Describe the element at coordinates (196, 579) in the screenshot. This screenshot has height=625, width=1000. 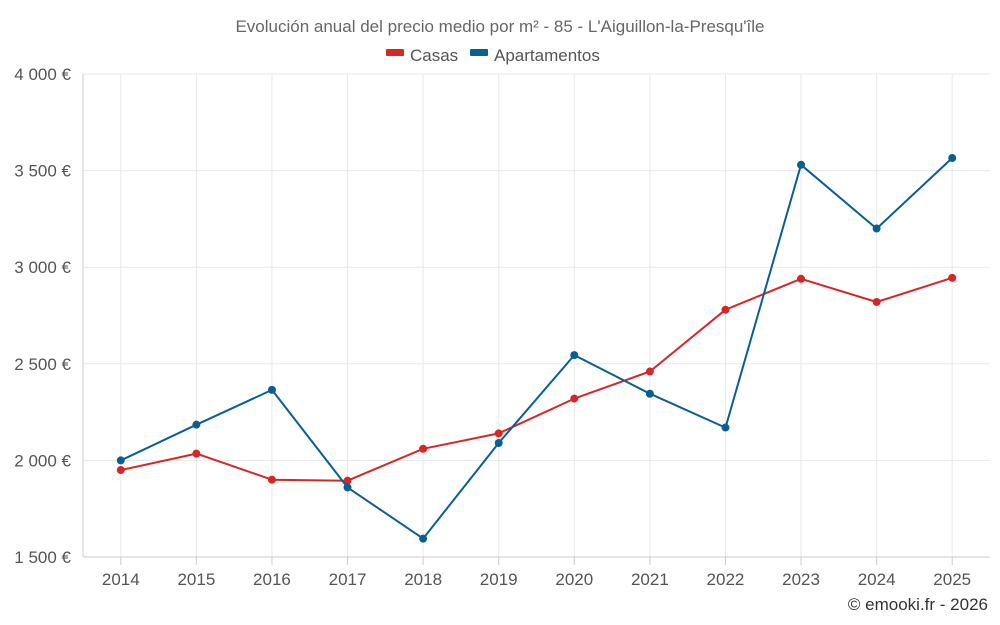
I see `x-tick-label: 2015` at that location.